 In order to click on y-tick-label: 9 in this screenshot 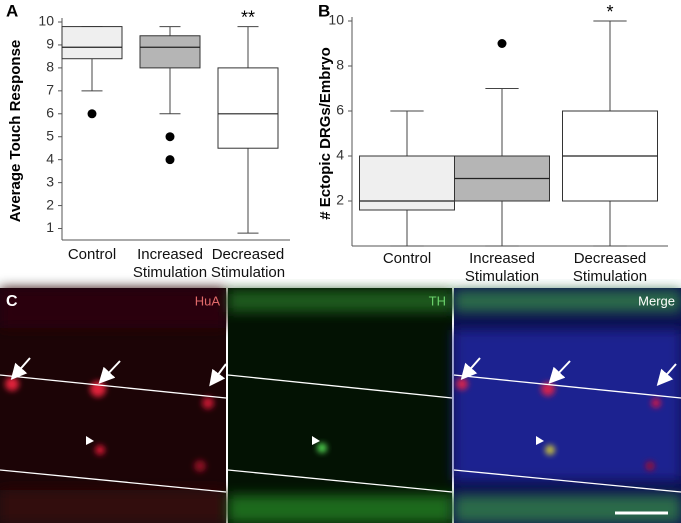, I will do `click(50, 44)`.